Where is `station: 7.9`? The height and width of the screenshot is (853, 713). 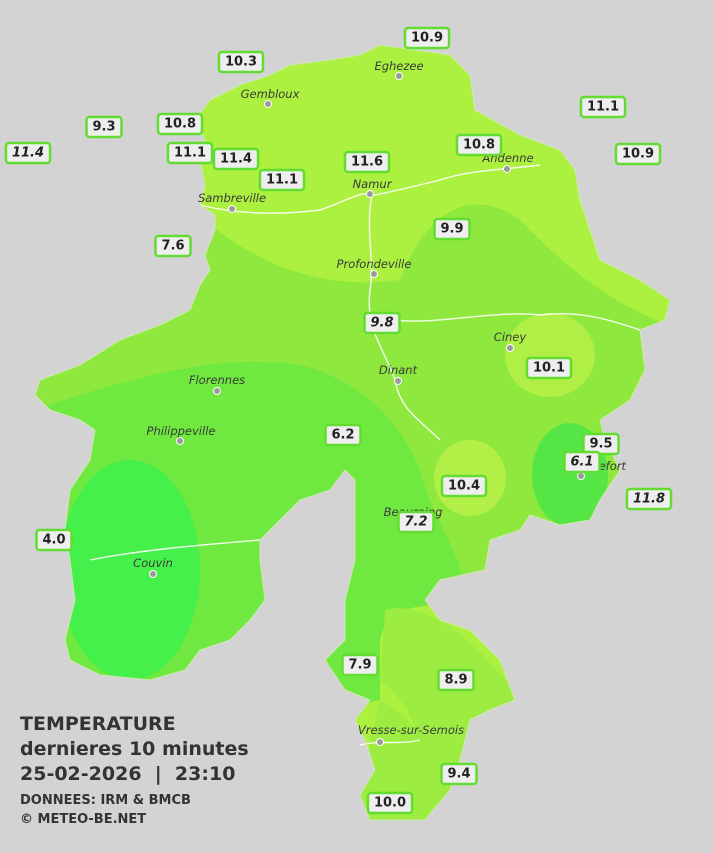
station: 7.9 is located at coordinates (360, 665).